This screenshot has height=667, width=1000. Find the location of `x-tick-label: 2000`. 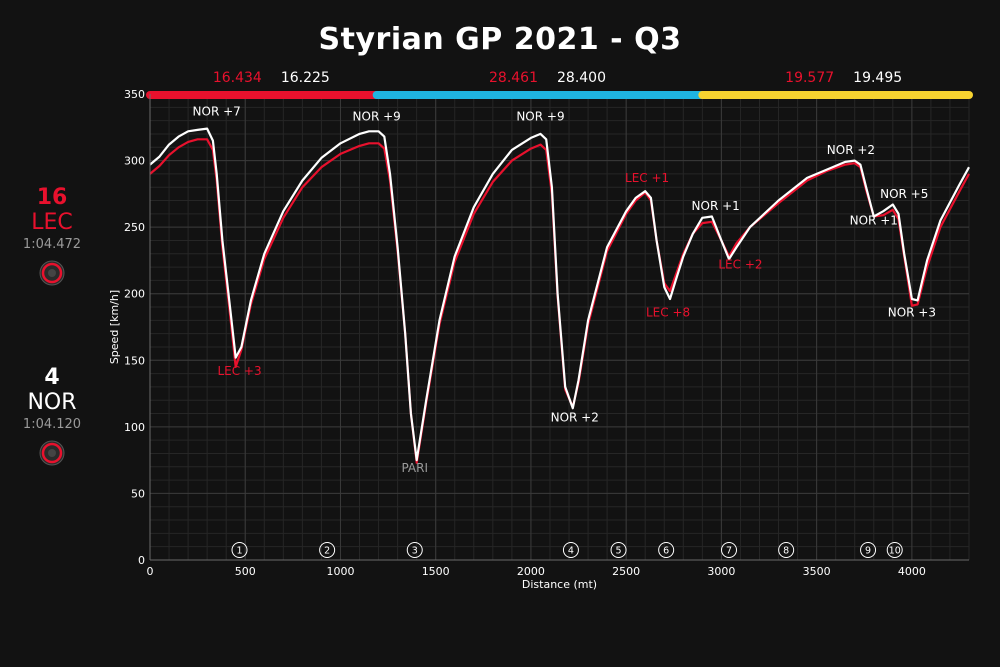

x-tick-label: 2000 is located at coordinates (531, 571).